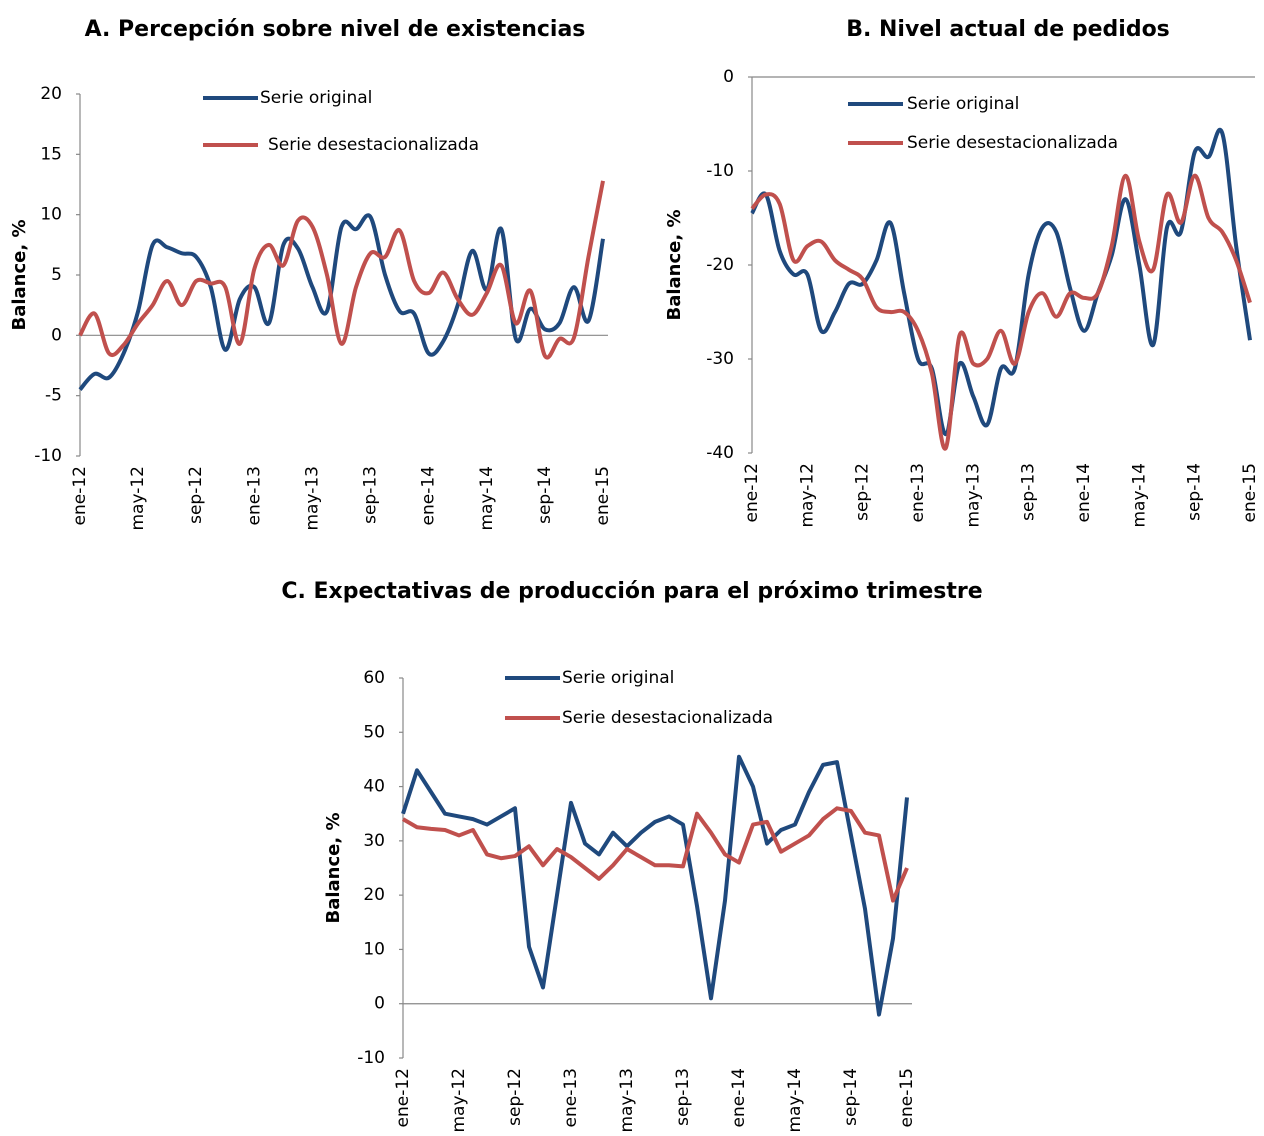 The width and height of the screenshot is (1264, 1136). What do you see at coordinates (335, 29) in the screenshot?
I see `chart-title: A. Percepción sobre nivel de existencias` at bounding box center [335, 29].